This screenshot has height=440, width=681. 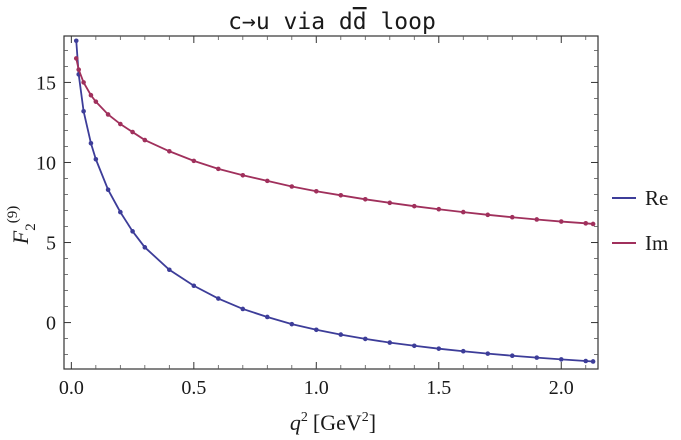 I want to click on x-tick-label: 1.5, so click(x=438, y=388).